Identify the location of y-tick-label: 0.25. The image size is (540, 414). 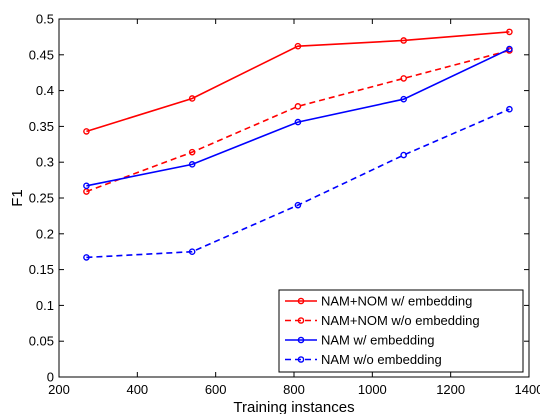
(41, 198).